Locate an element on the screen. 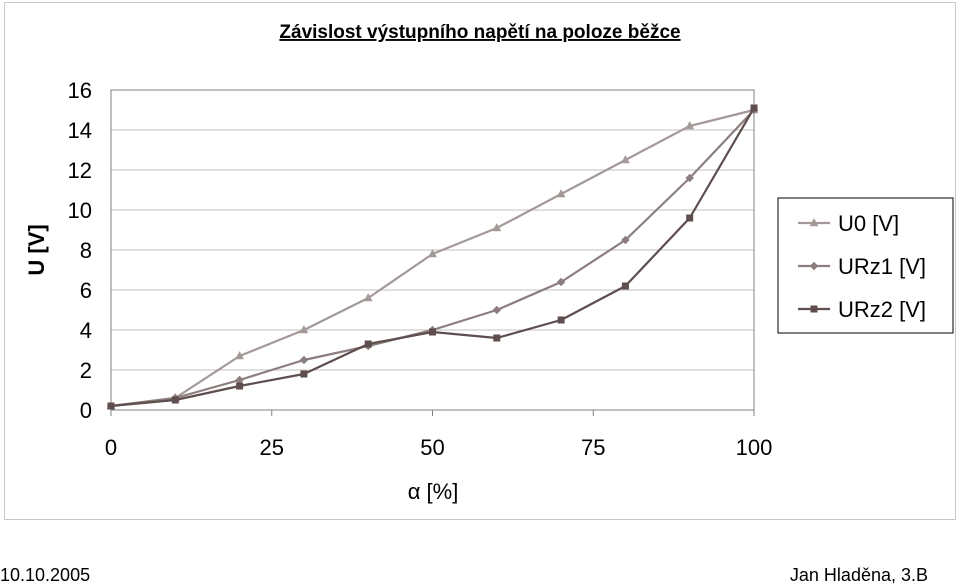 The image size is (960, 585). y-tick-label: 0 is located at coordinates (86, 410).